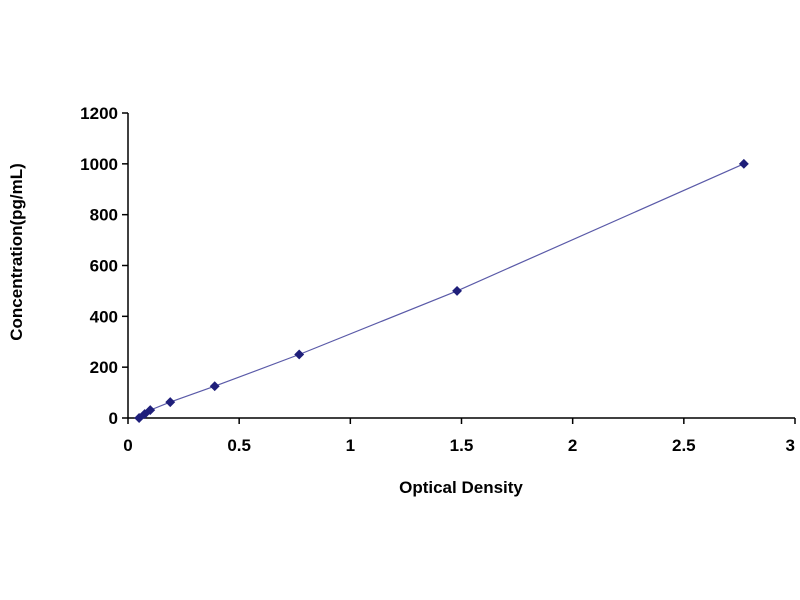  I want to click on x-tick-label: 1.5, so click(462, 445).